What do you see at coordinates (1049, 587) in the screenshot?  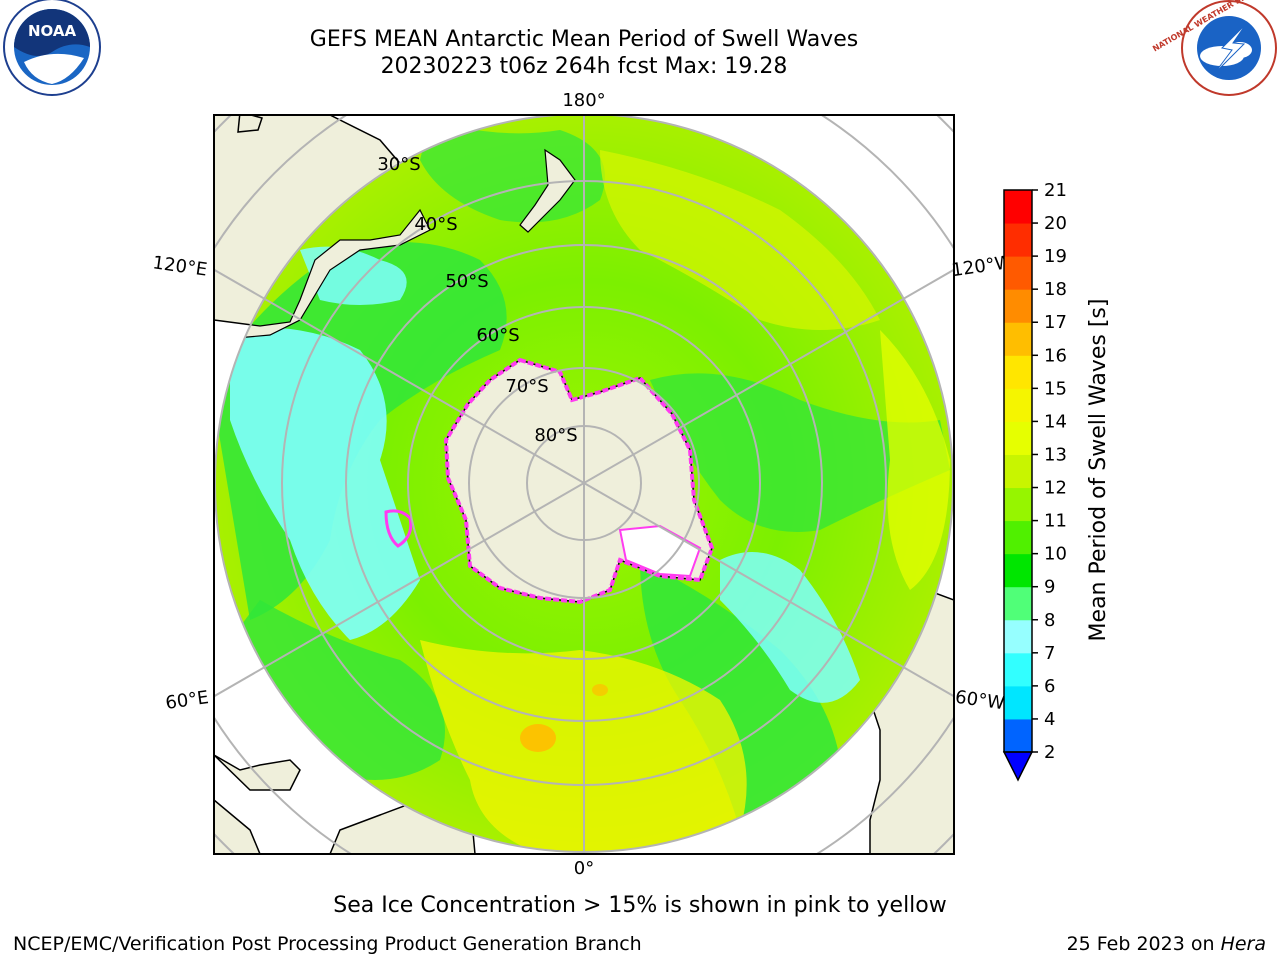 I see `colorbar-tick-label: 9` at bounding box center [1049, 587].